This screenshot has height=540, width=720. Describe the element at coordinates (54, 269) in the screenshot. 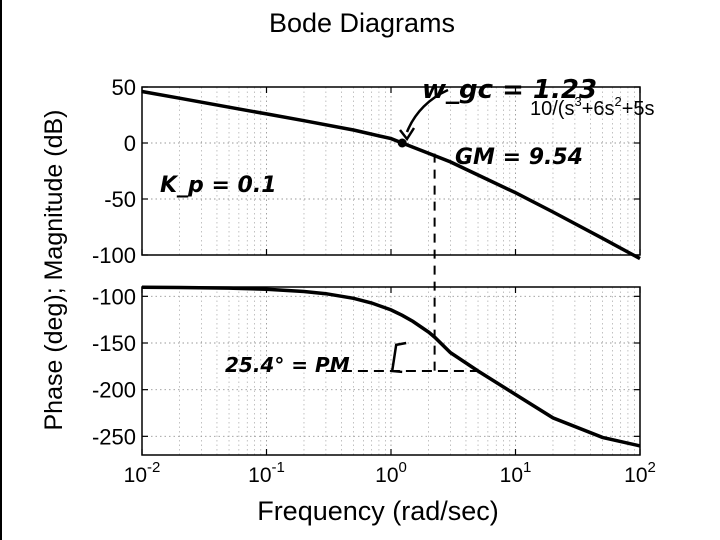

I see `y-axis-label: Phase (deg); Magnitude (dB)` at that location.